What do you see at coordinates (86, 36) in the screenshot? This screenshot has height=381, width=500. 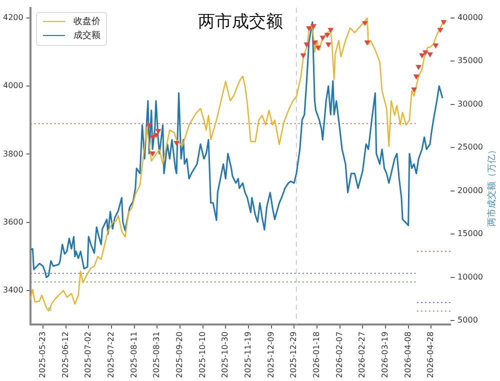 I see `legend-label: 成交额` at bounding box center [86, 36].